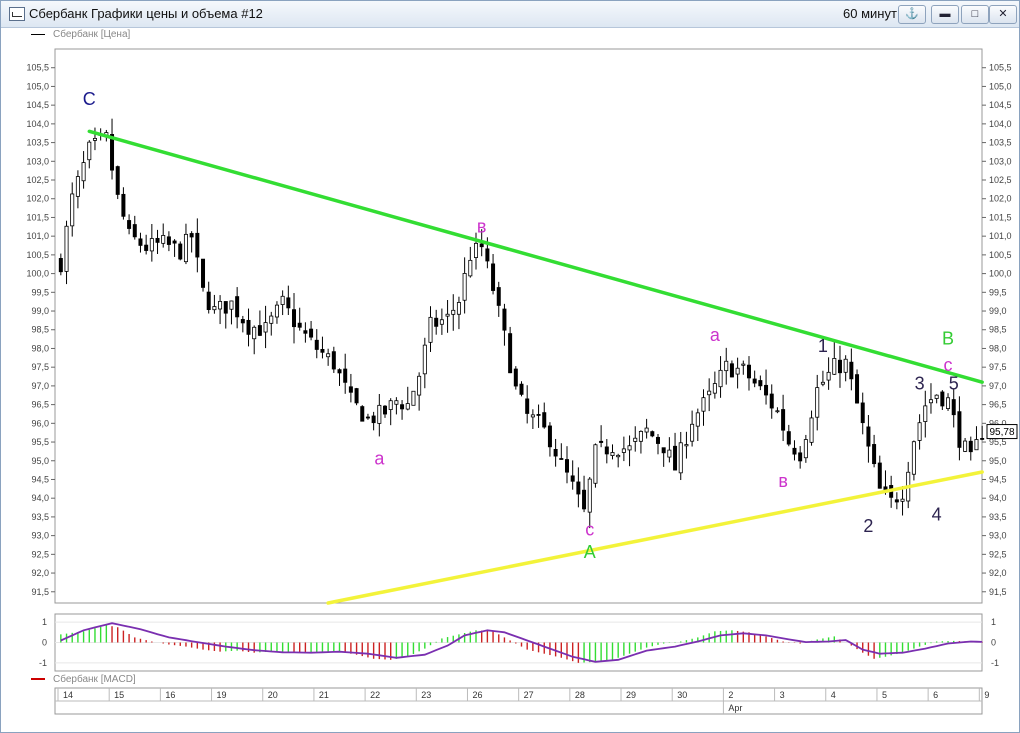 This screenshot has width=1020, height=733. What do you see at coordinates (40, 292) in the screenshot?
I see `price-tick-label: 99,5` at bounding box center [40, 292].